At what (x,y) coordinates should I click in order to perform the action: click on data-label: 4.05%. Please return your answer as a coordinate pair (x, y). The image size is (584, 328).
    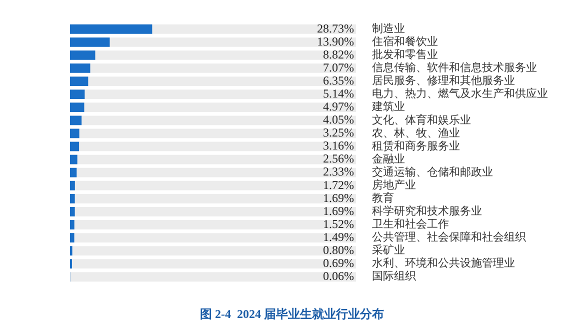
    Looking at the image, I should click on (338, 119).